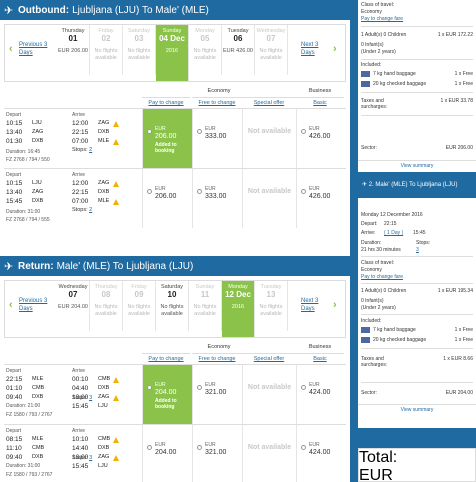 This screenshot has width=476, height=482. I want to click on checked-baggage: 20 kg checked baggage, so click(400, 84).